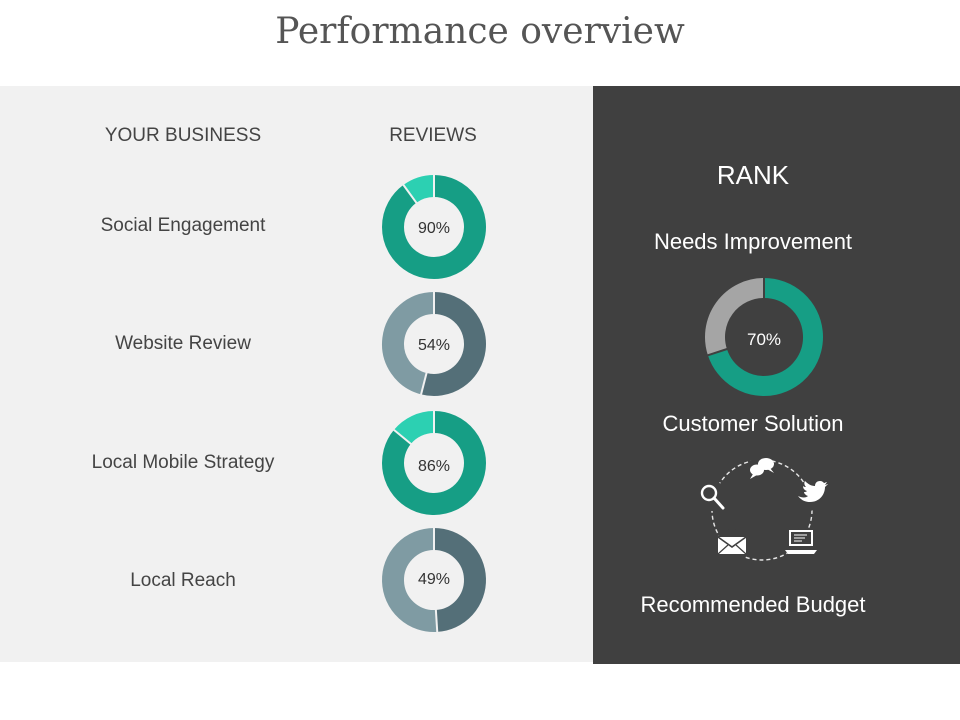  Describe the element at coordinates (762, 509) in the screenshot. I see `customer-solution-diagram` at that location.